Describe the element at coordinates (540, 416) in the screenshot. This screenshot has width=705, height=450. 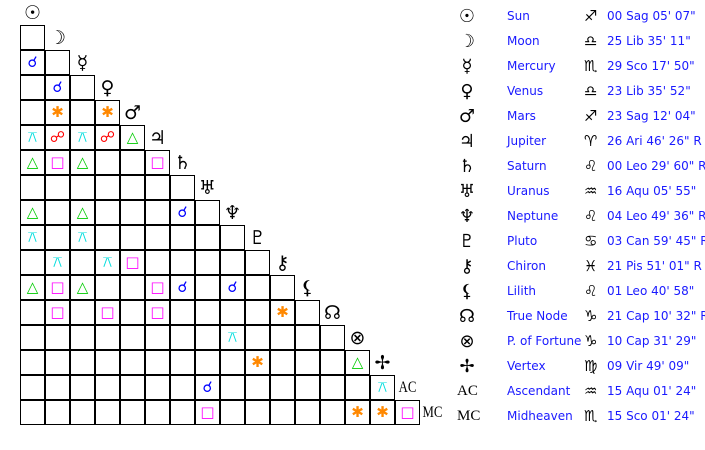
I see `planet-name: Midheaven` at that location.